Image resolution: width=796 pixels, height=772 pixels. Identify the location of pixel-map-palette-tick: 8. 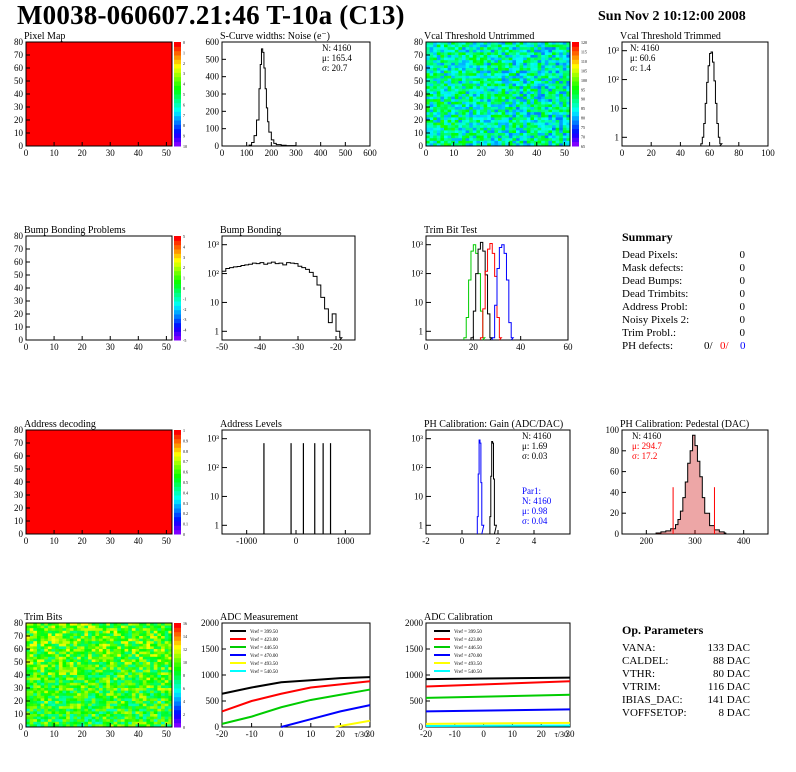
(184, 125).